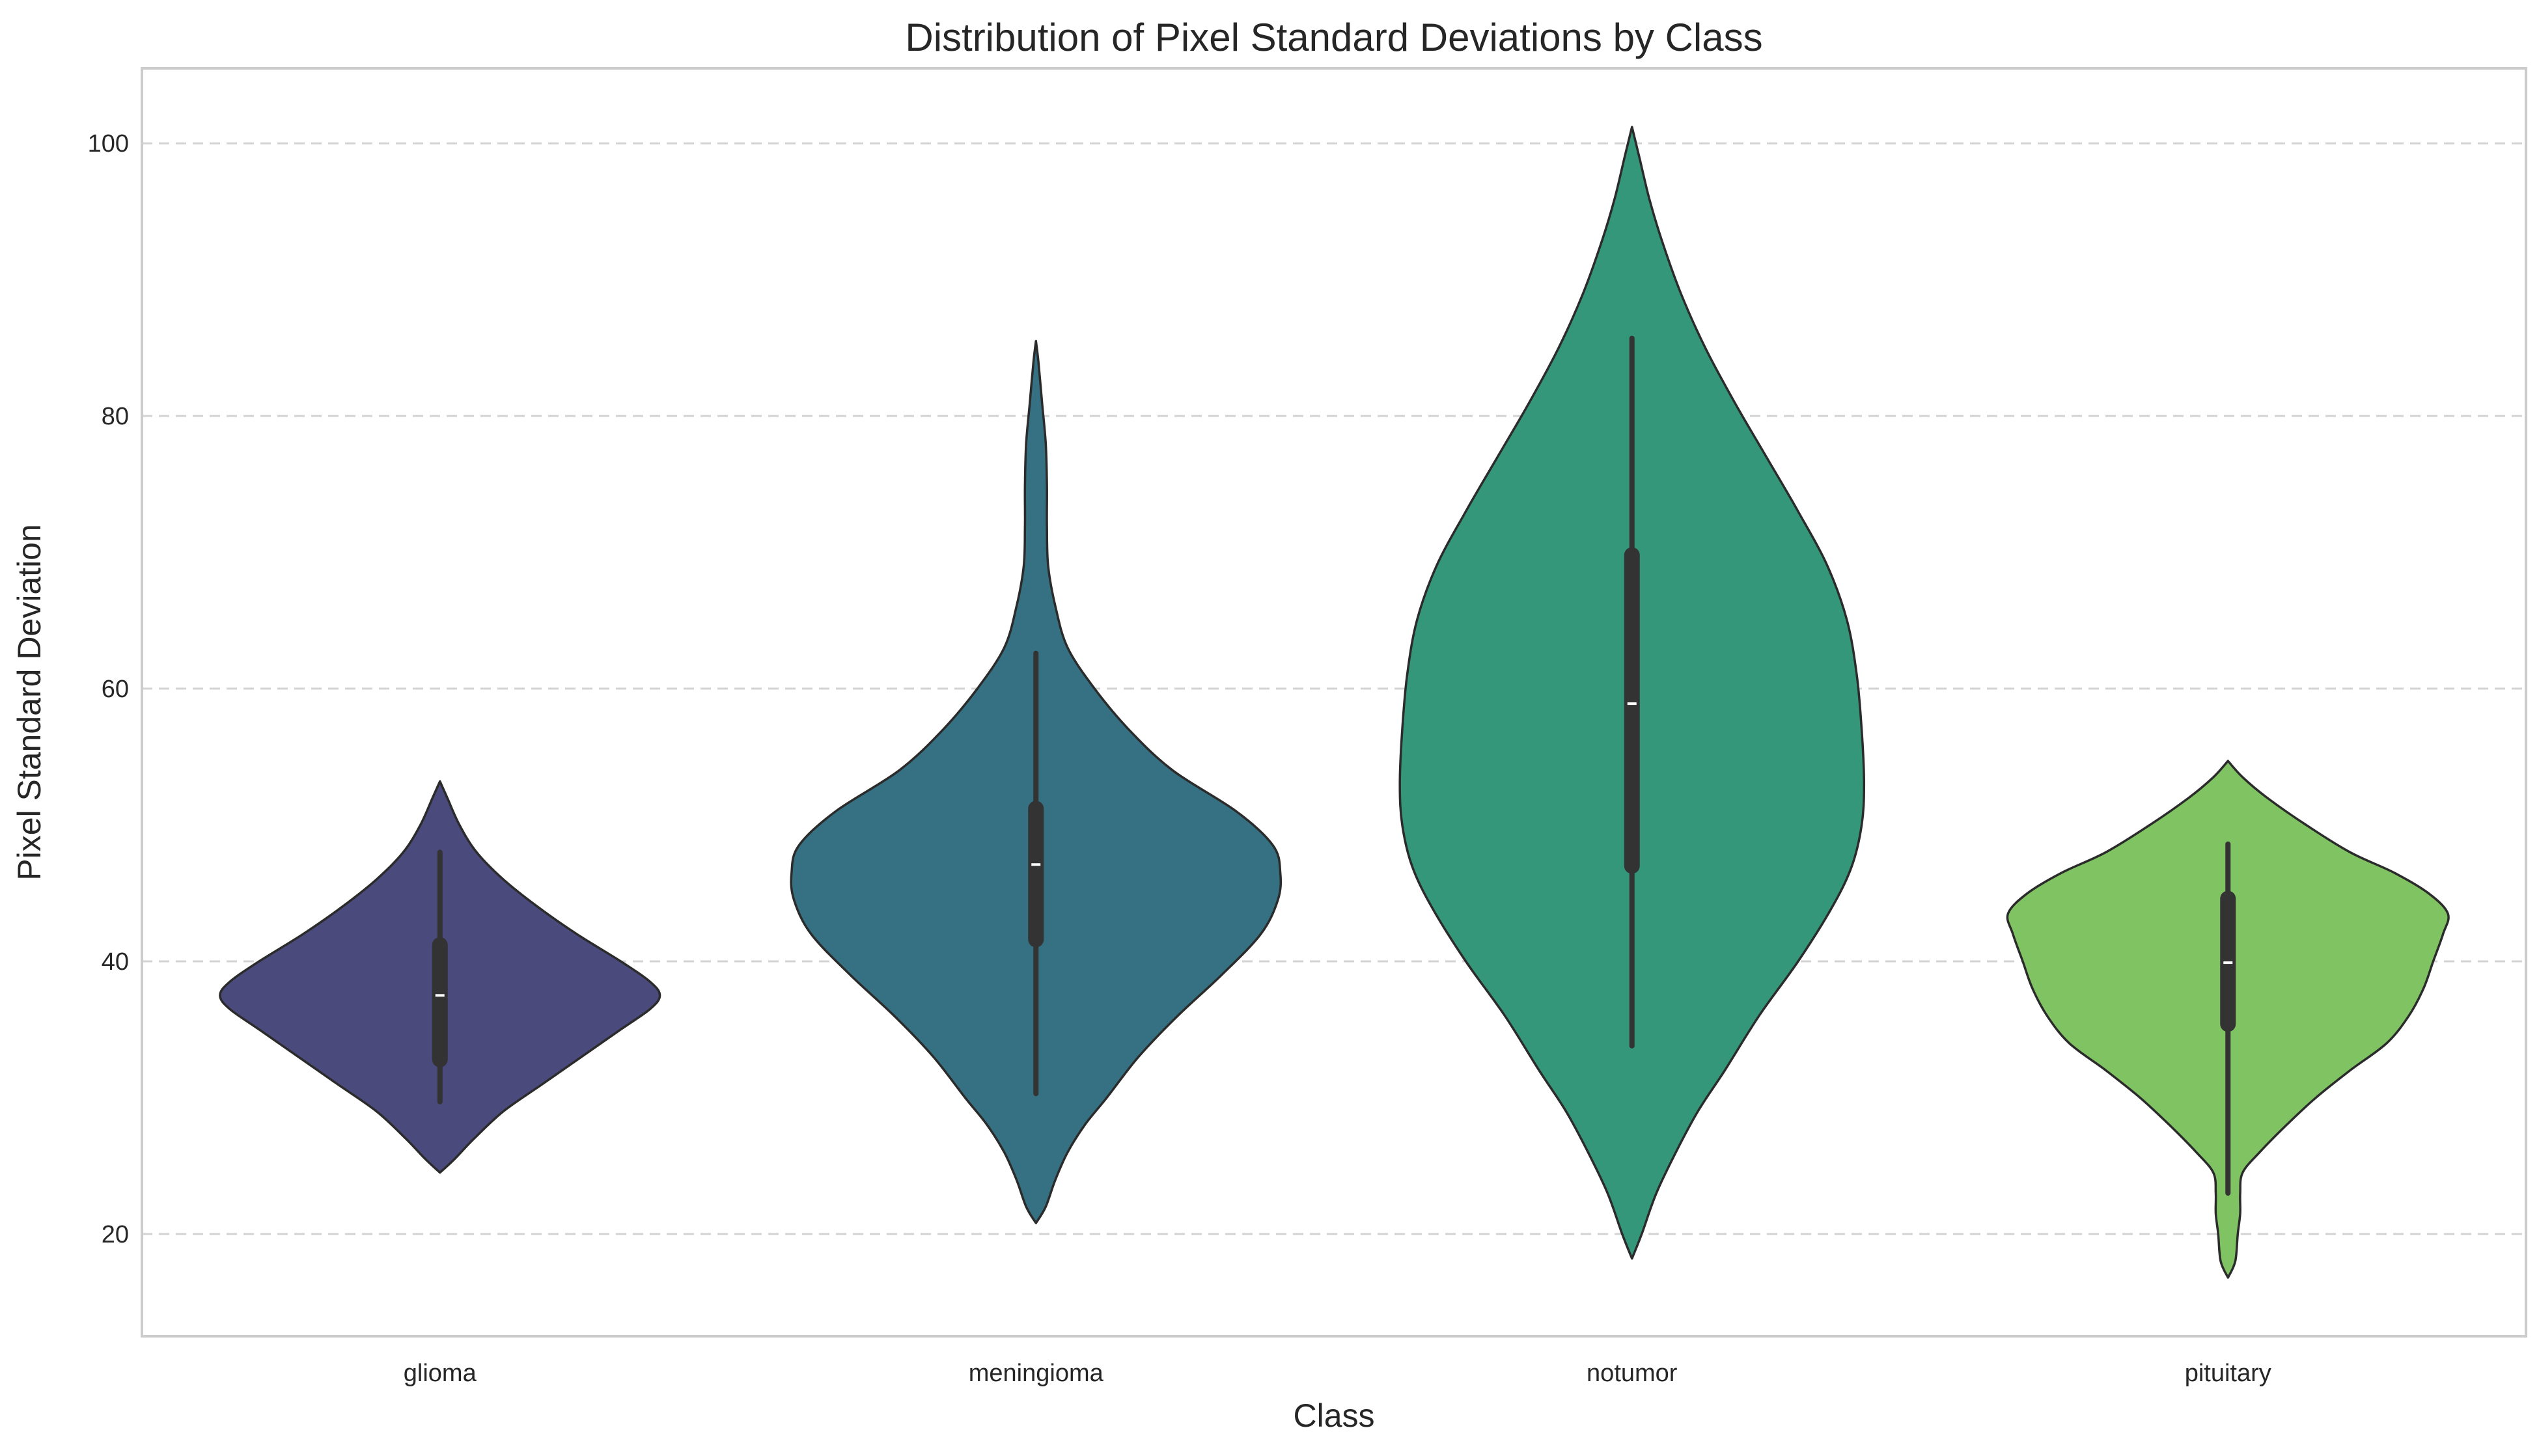  I want to click on x-tick-label: notumor, so click(1632, 1373).